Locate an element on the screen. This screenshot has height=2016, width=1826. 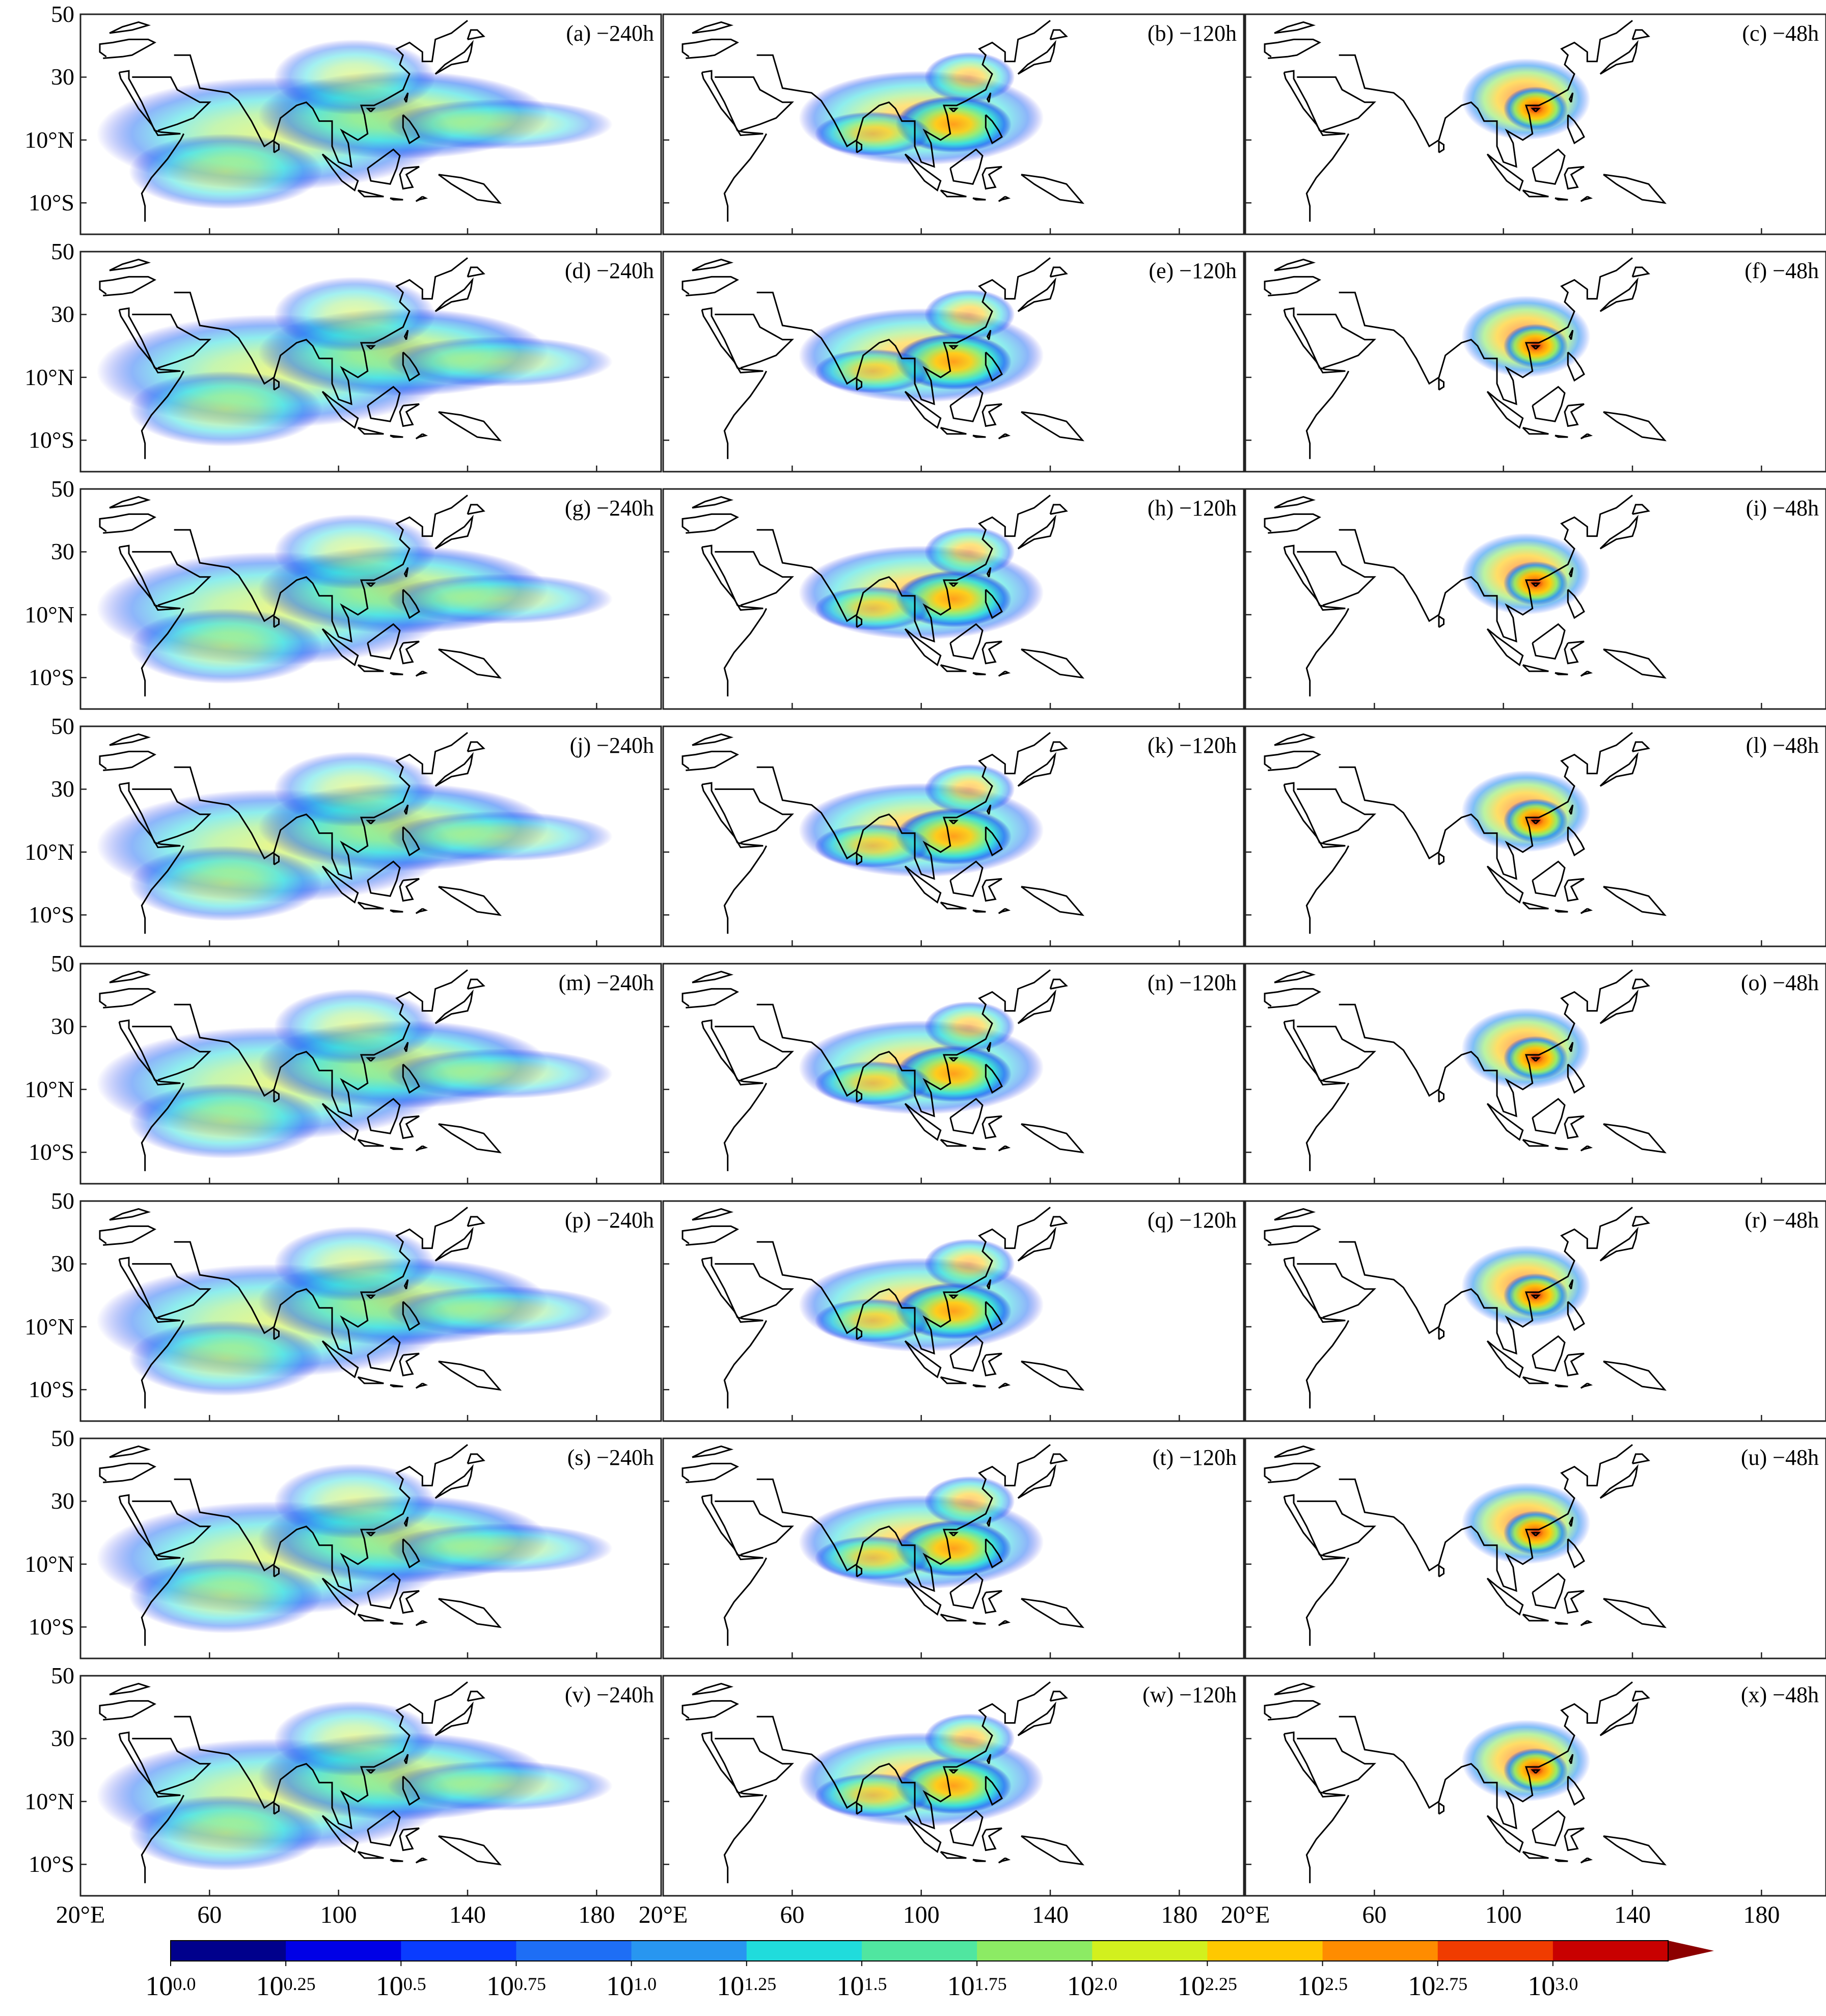
map-panel: (u) −48h is located at coordinates (1535, 1548).